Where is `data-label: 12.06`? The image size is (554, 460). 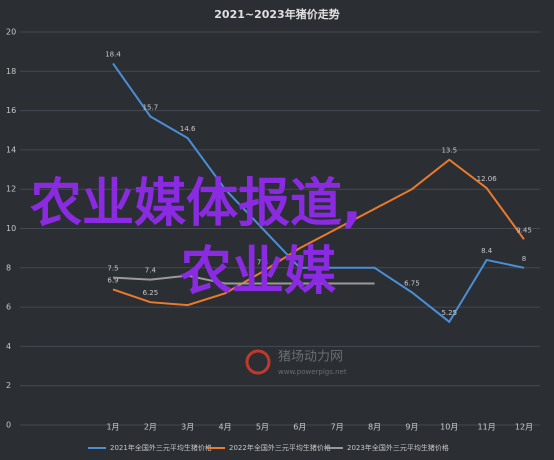
data-label: 12.06 is located at coordinates (487, 179).